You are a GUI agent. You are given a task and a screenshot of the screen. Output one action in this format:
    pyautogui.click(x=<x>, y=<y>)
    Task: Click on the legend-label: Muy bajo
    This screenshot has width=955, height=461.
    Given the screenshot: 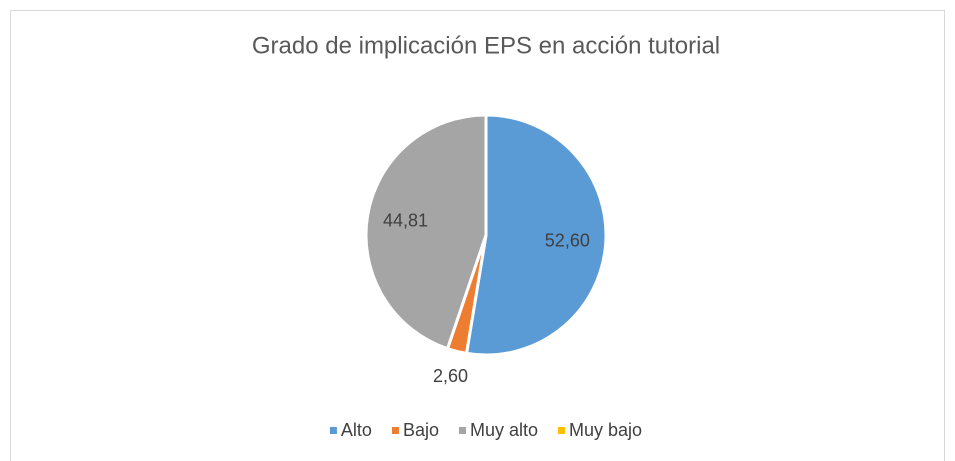 What is the action you would take?
    pyautogui.click(x=605, y=430)
    